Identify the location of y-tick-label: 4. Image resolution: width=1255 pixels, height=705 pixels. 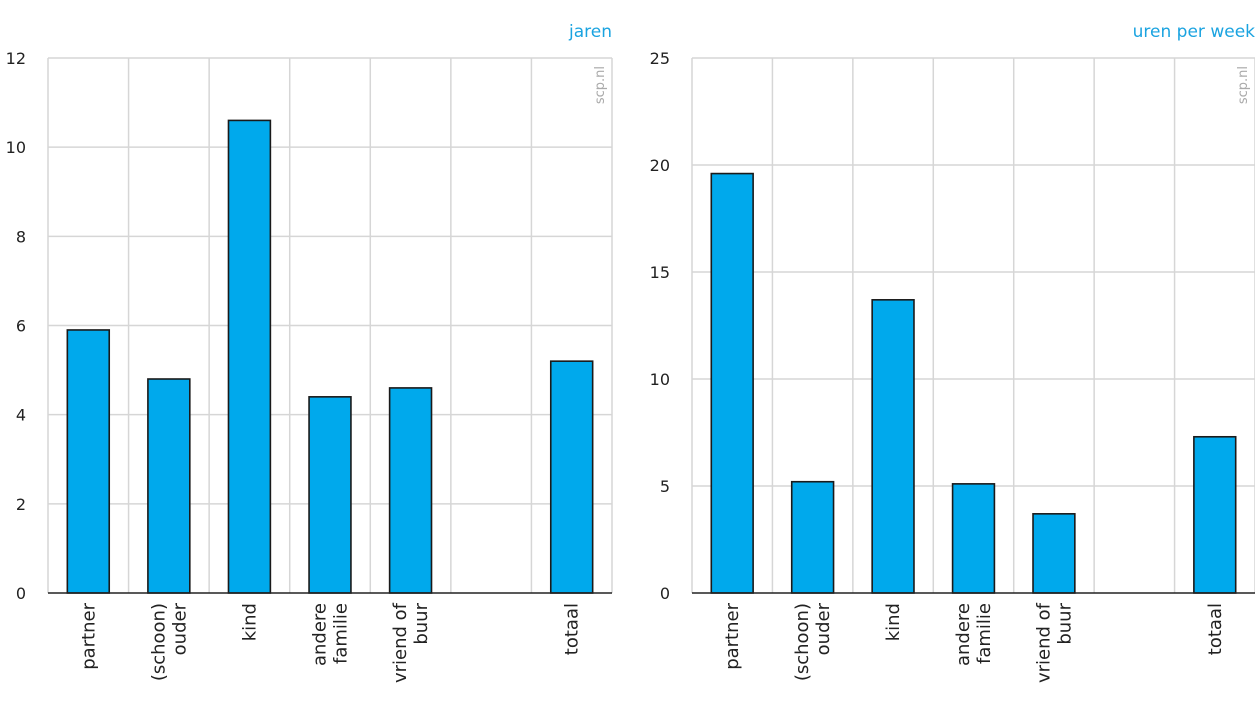
(21, 415).